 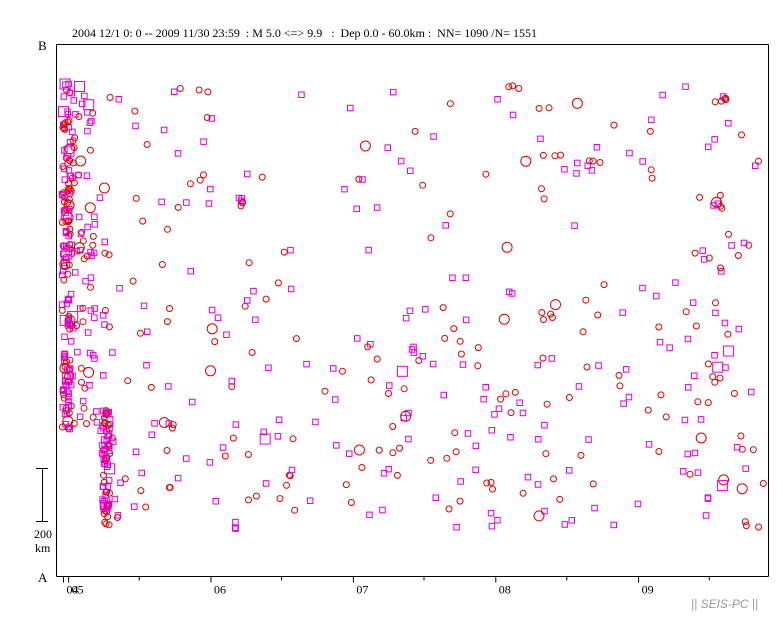 What do you see at coordinates (42, 495) in the screenshot?
I see `scale-bar` at bounding box center [42, 495].